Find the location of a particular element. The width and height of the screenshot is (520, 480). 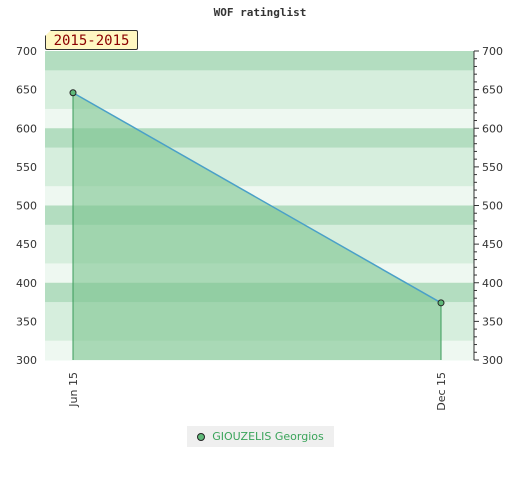

y-tick-label-left: 500 is located at coordinates (26, 206).